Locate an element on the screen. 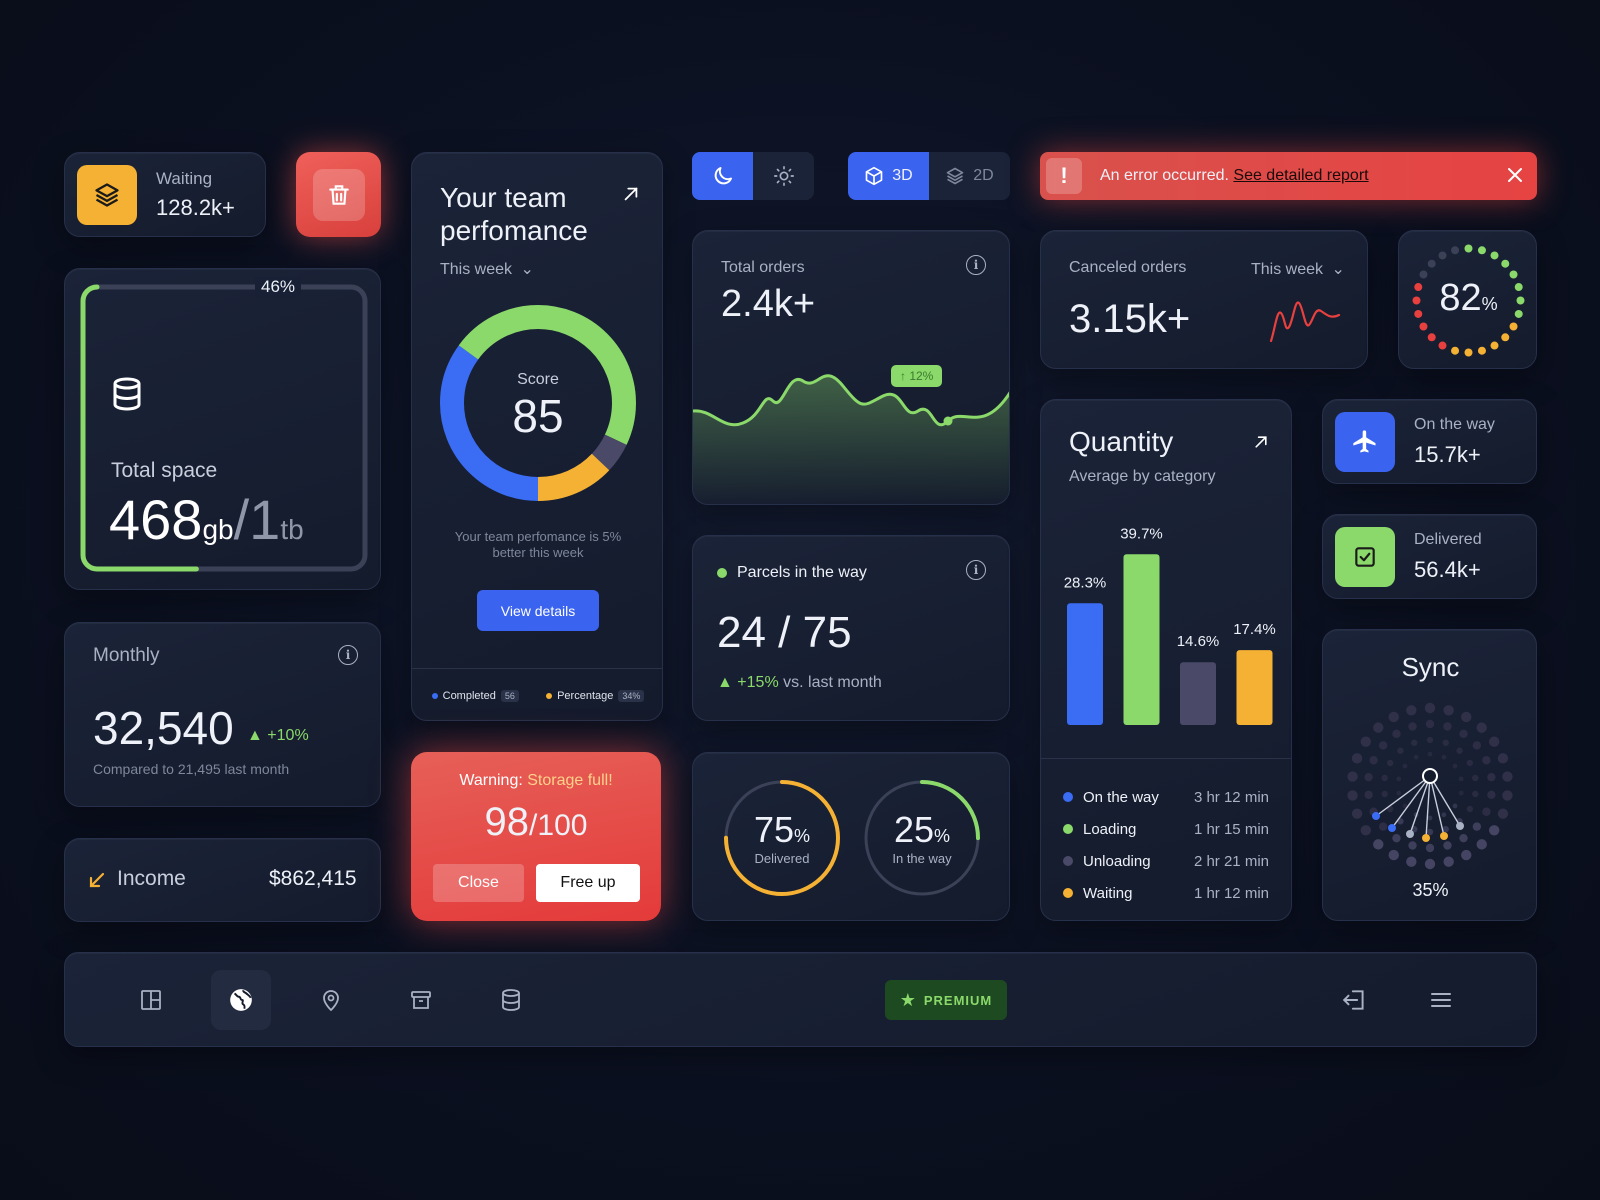 Image resolution: width=1600 pixels, height=1200 pixels. free-up-button: Free up is located at coordinates (588, 883).